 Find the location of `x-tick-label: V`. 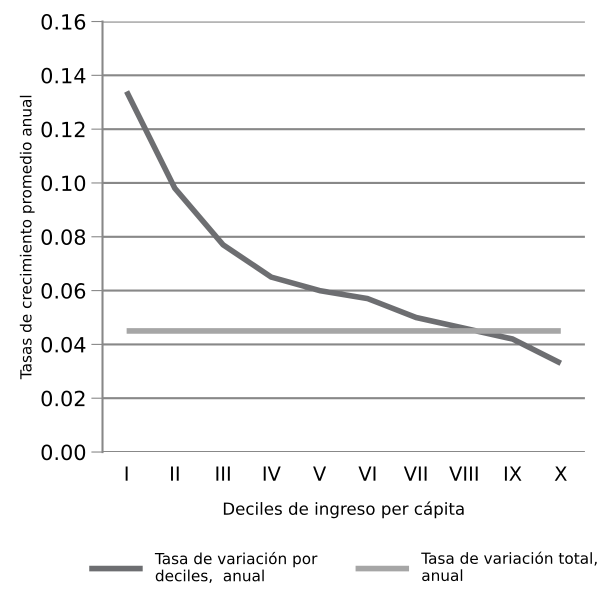

x-tick-label: V is located at coordinates (319, 473).